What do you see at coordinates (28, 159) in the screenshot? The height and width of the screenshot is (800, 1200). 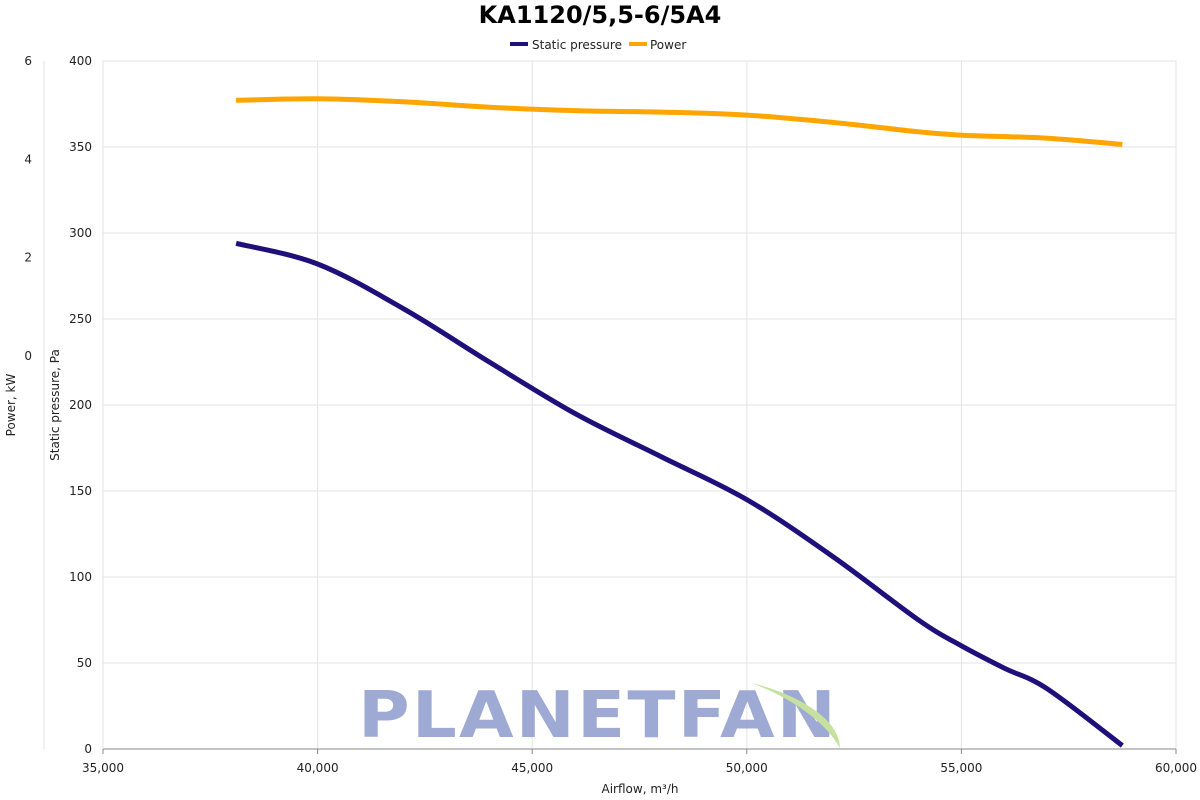 I see `power-tick-label: 4` at bounding box center [28, 159].